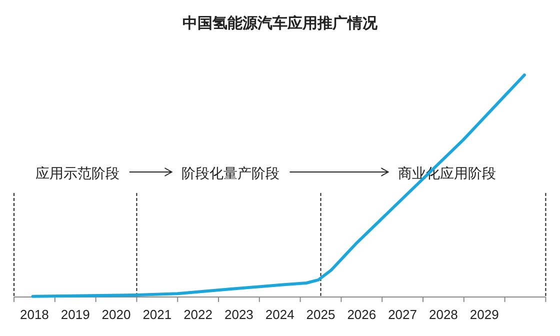 This screenshot has width=560, height=336. I want to click on x-tick-label: 2021, so click(157, 314).